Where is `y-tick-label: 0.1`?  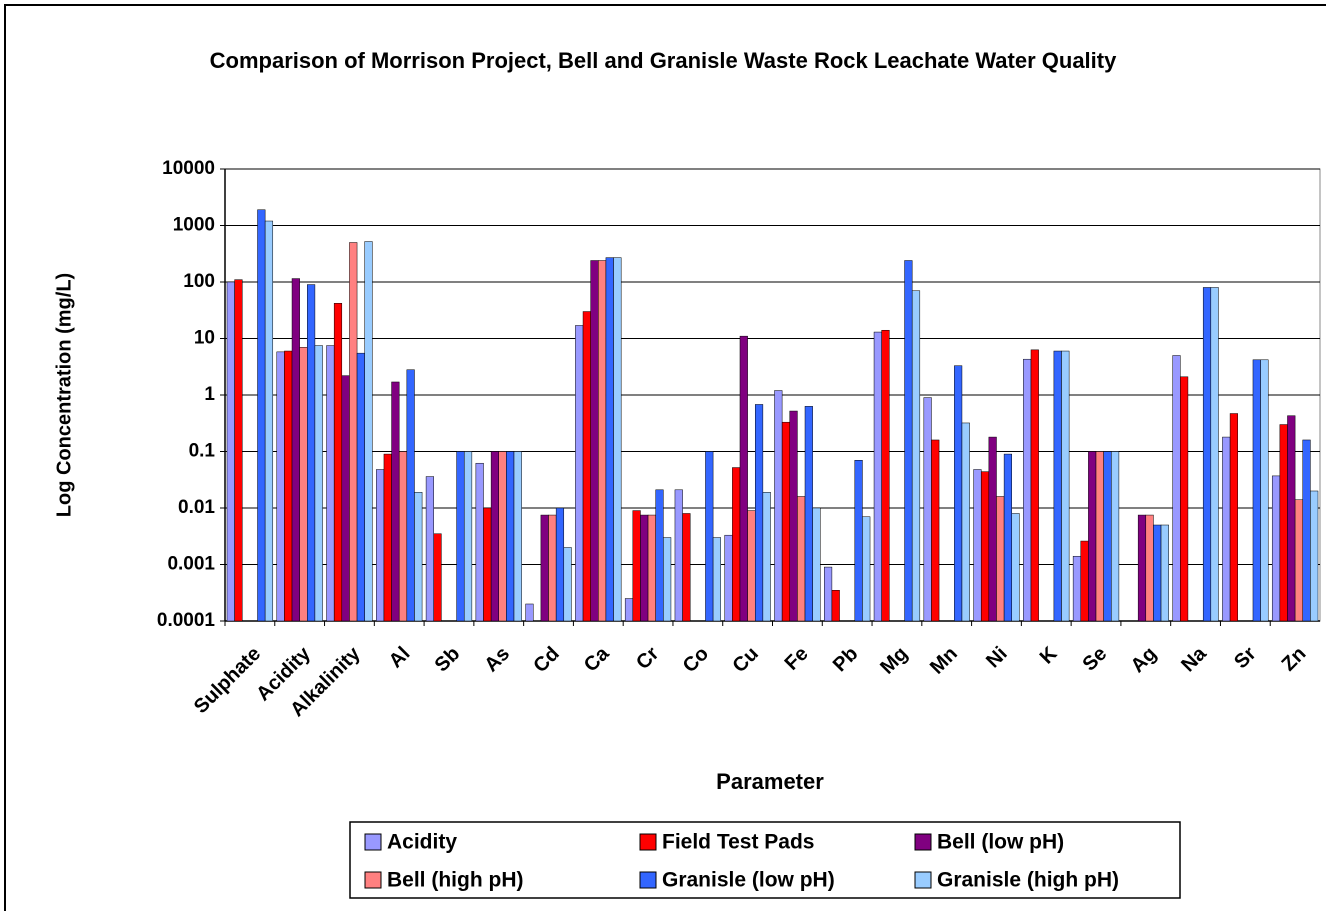 y-tick-label: 0.1 is located at coordinates (202, 451).